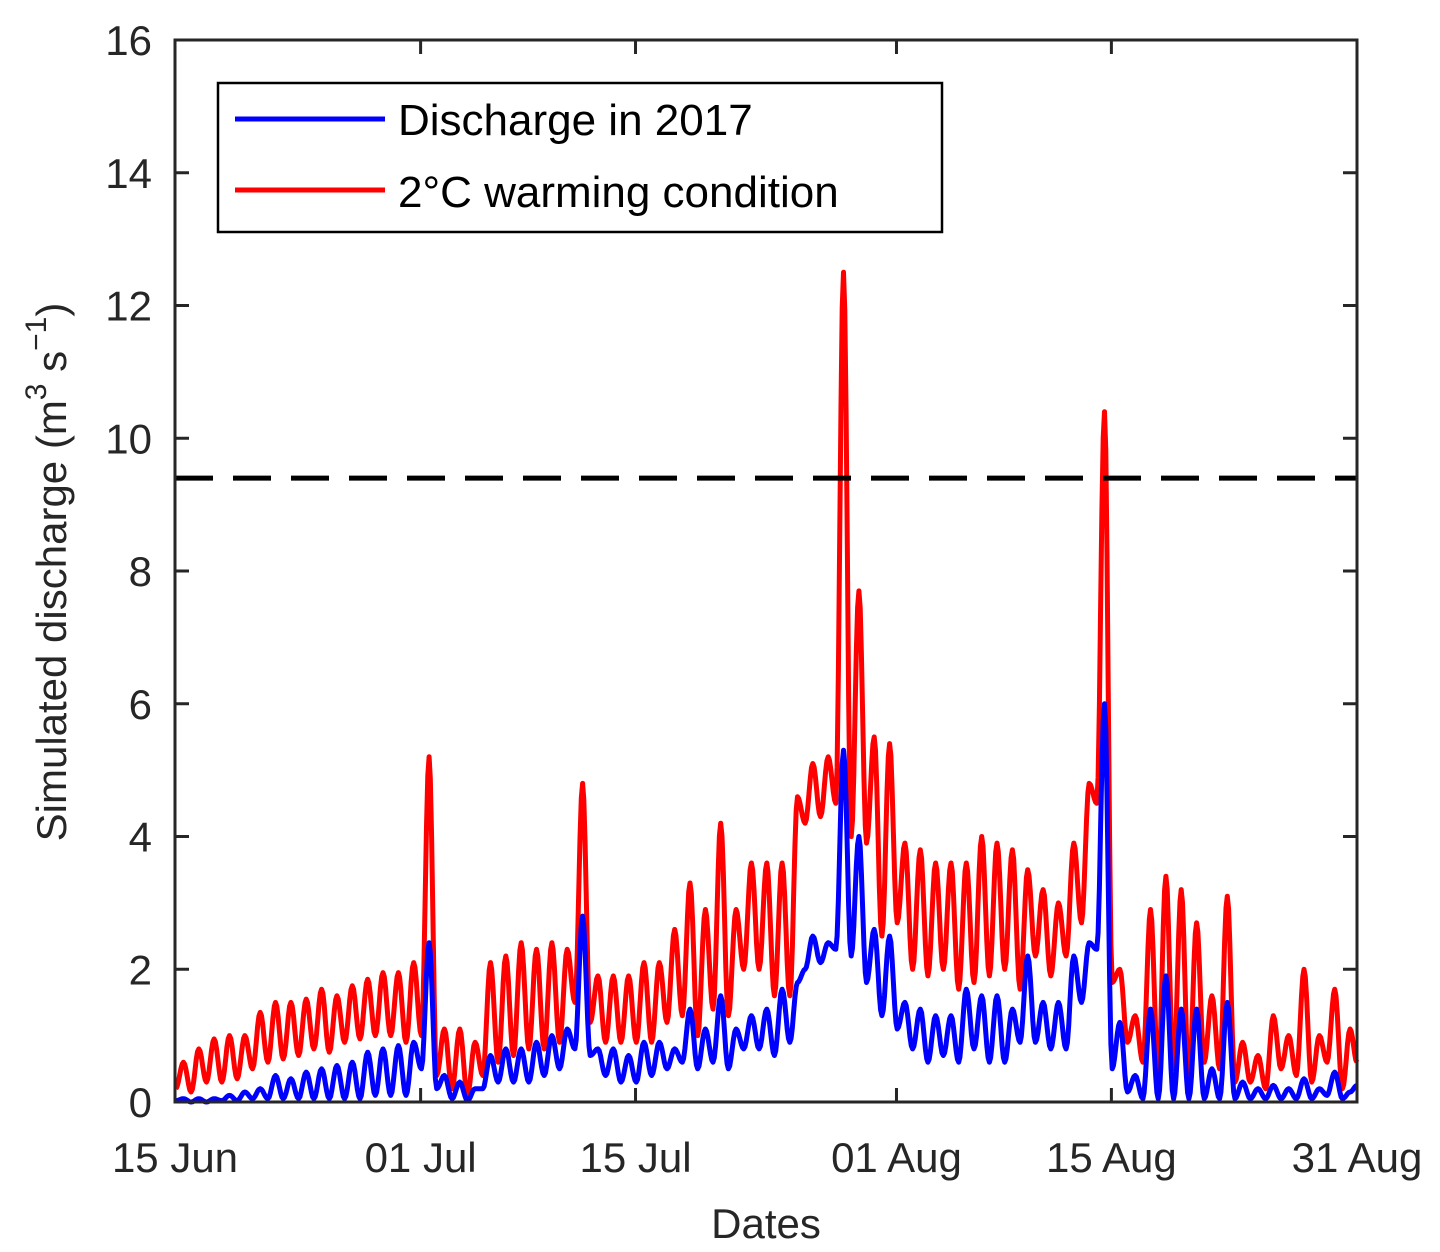  I want to click on y-tick-label: 8, so click(140, 571).